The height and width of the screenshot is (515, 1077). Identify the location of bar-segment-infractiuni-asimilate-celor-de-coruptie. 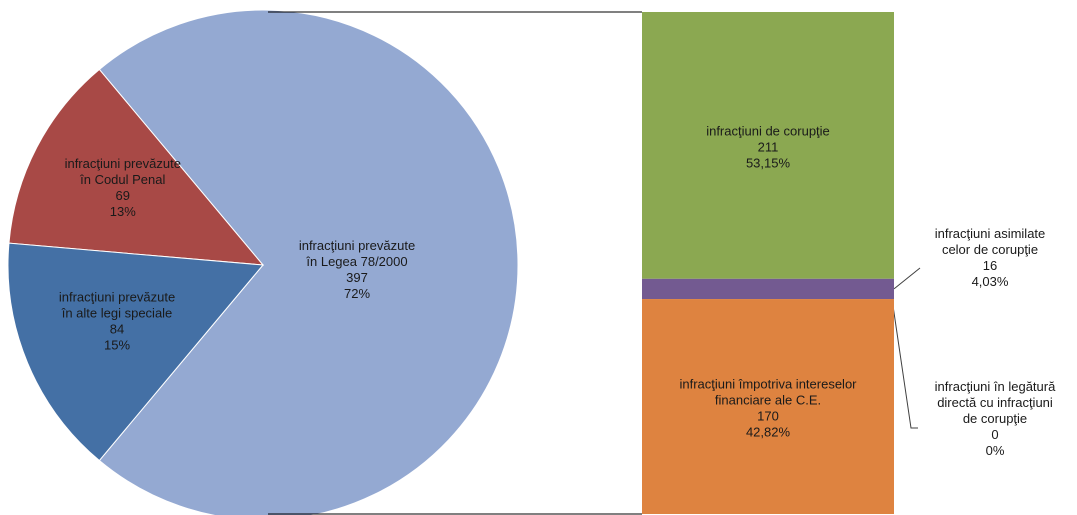
(768, 289).